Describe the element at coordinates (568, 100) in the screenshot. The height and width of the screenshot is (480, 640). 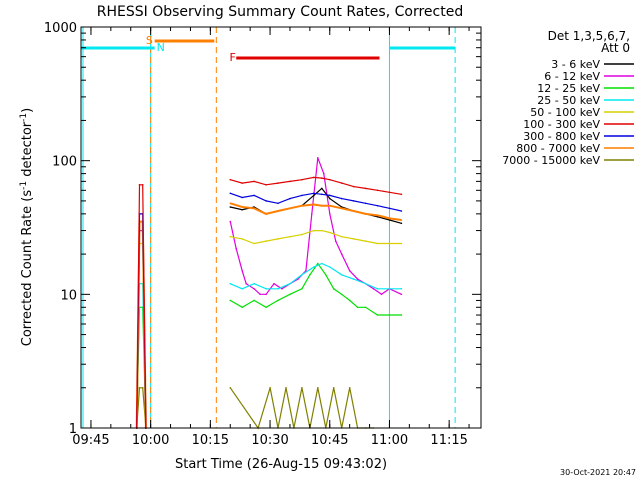
I see `legend-label: 25 - 50 keV` at that location.